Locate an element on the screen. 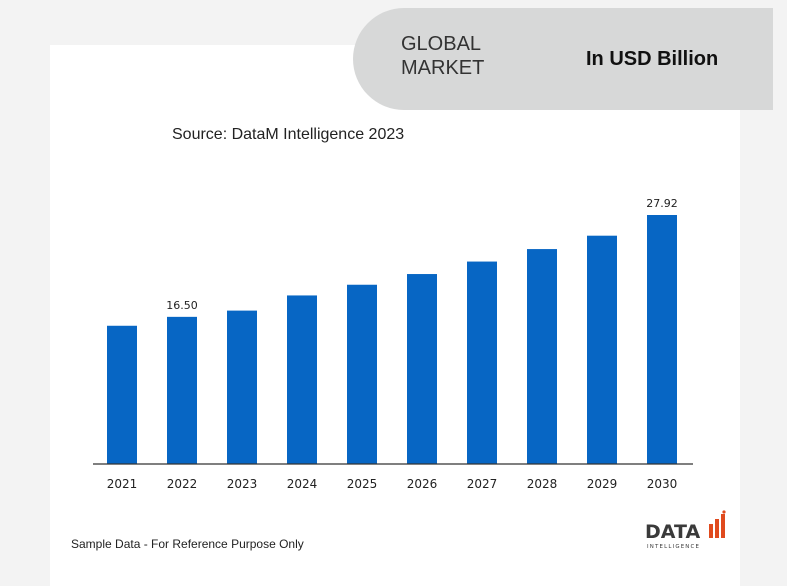  x-tick-label: 2022 is located at coordinates (182, 484).